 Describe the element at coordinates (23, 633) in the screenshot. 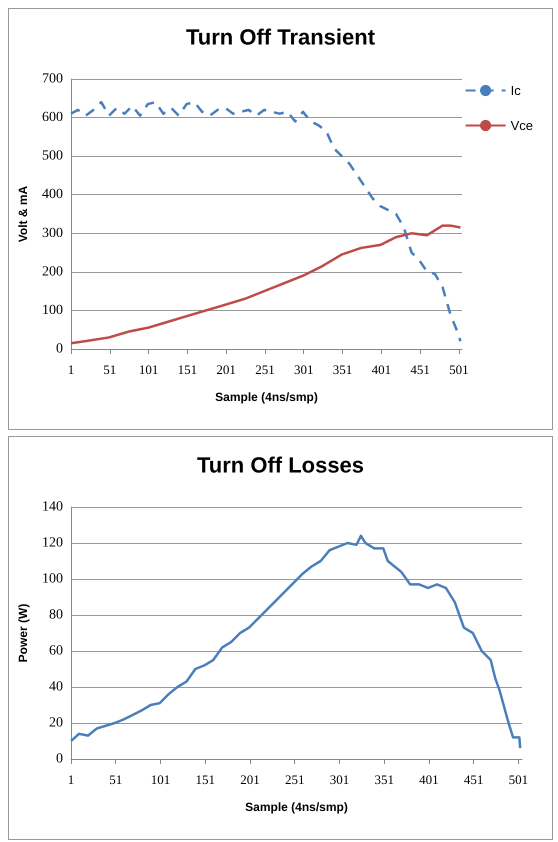

I see `y-axis-title: Power (W)` at that location.